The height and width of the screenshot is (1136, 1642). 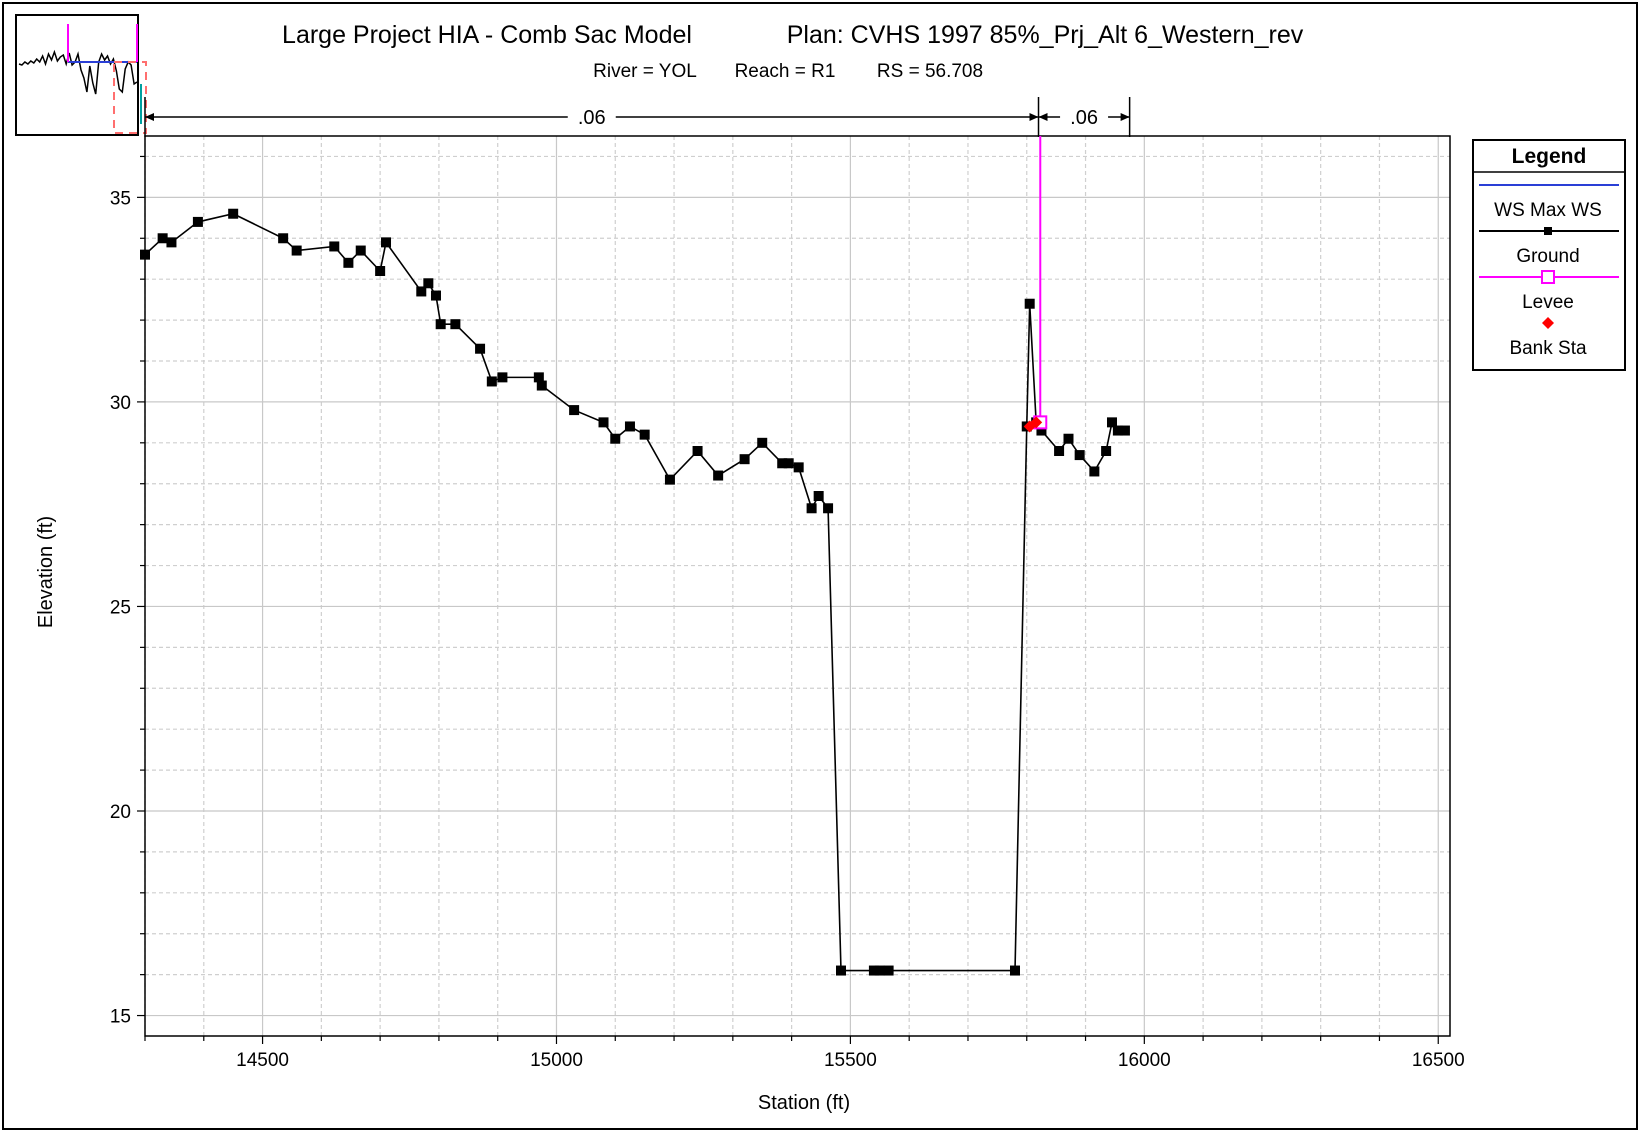 I want to click on legend-label: Ground, so click(x=1547, y=256).